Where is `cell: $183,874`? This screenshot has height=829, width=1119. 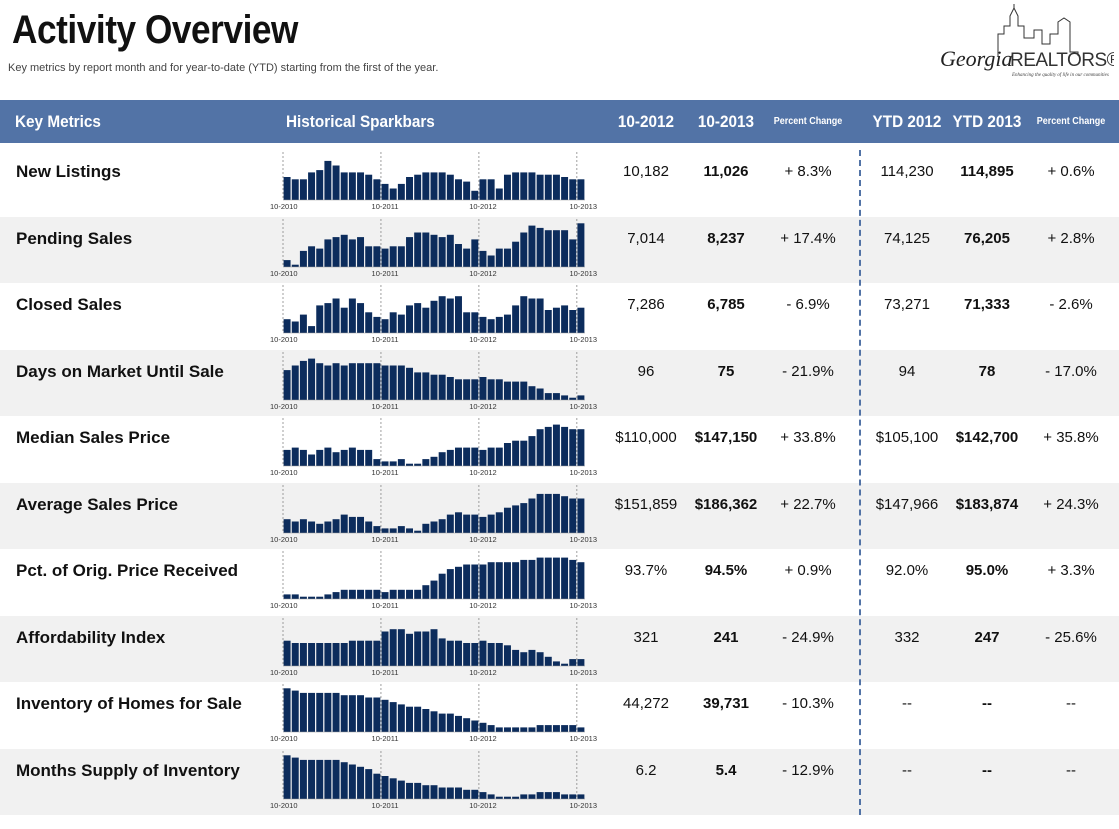
cell: $183,874 is located at coordinates (987, 504).